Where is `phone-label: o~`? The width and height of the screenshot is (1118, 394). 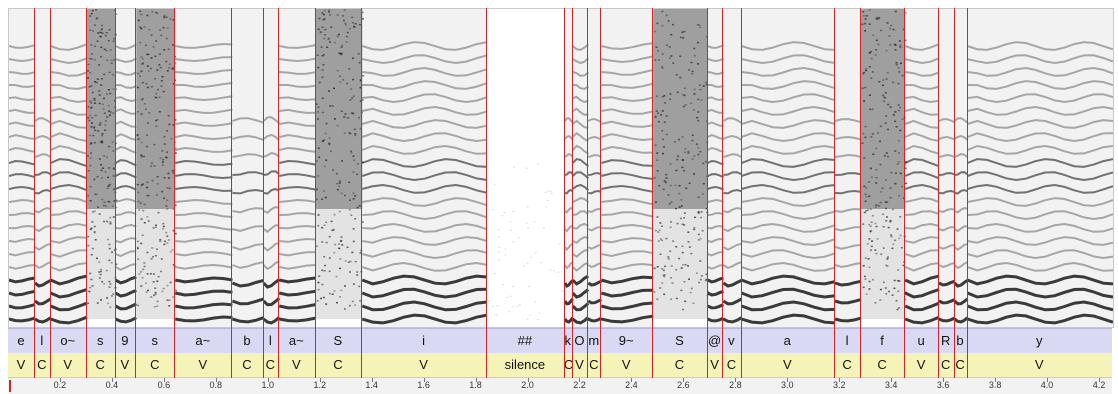 phone-label: o~ is located at coordinates (68, 340).